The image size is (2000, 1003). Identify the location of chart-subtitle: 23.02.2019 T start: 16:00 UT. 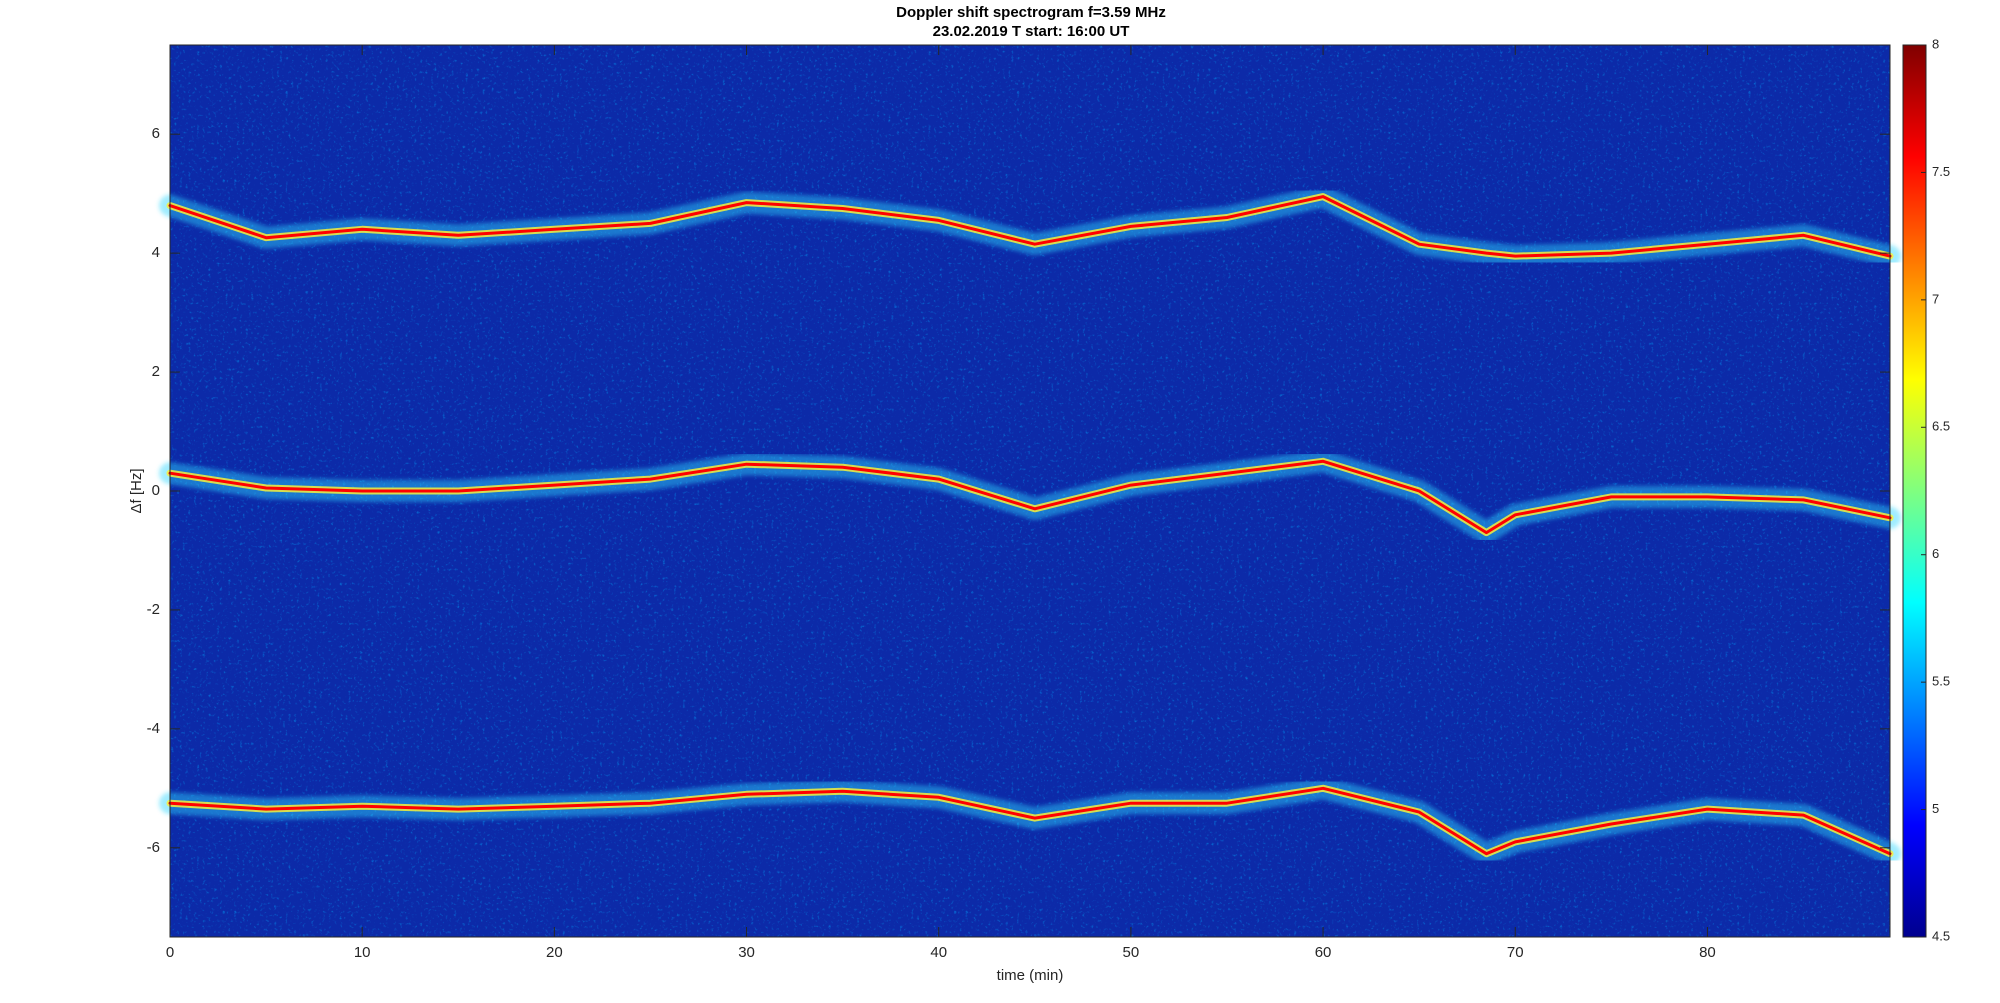
(1031, 31).